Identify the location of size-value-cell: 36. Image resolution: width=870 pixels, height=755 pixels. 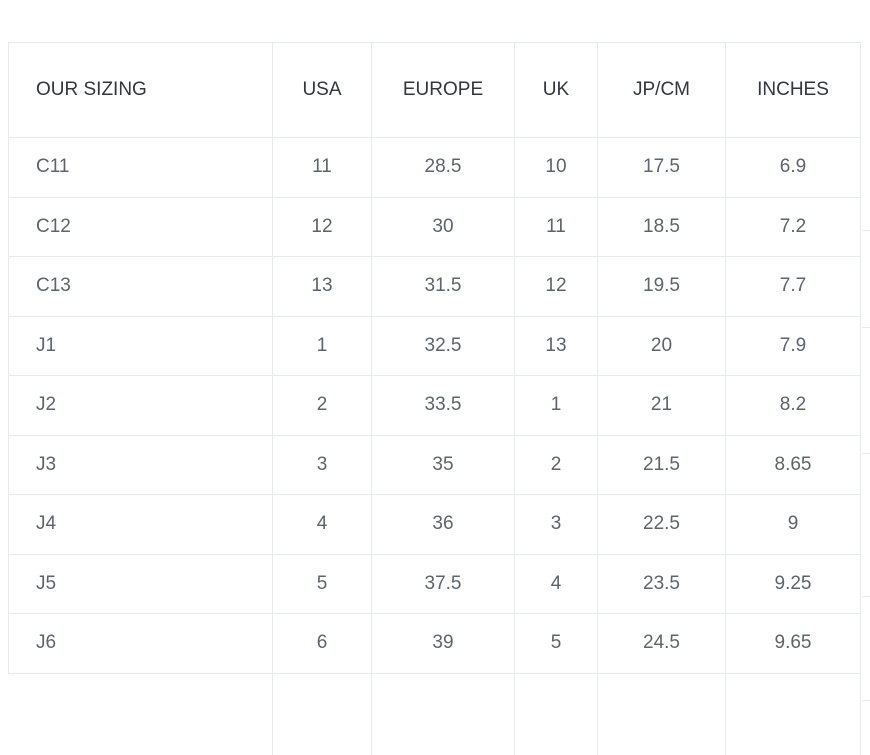
(443, 524).